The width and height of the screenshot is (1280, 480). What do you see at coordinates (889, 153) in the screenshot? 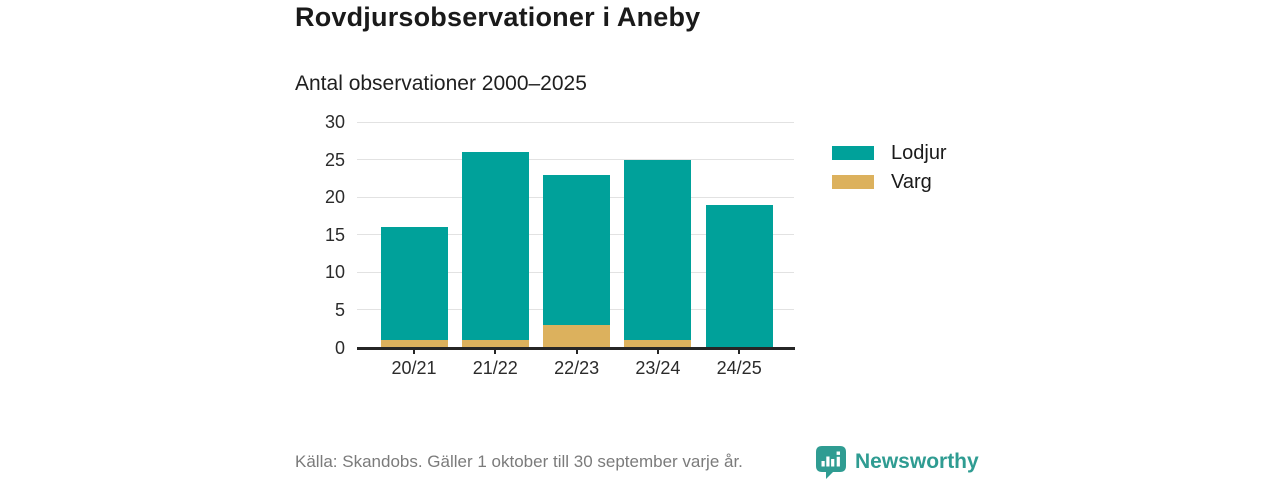
I see `legend-item-lodjur: Lodjur` at bounding box center [889, 153].